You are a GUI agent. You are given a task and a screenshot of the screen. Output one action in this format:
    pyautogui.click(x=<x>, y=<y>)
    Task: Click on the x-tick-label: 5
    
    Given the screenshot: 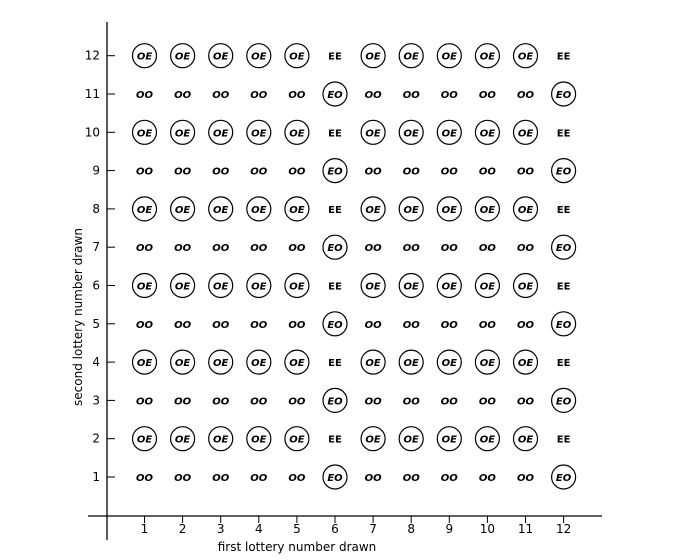 What is the action you would take?
    pyautogui.click(x=297, y=529)
    